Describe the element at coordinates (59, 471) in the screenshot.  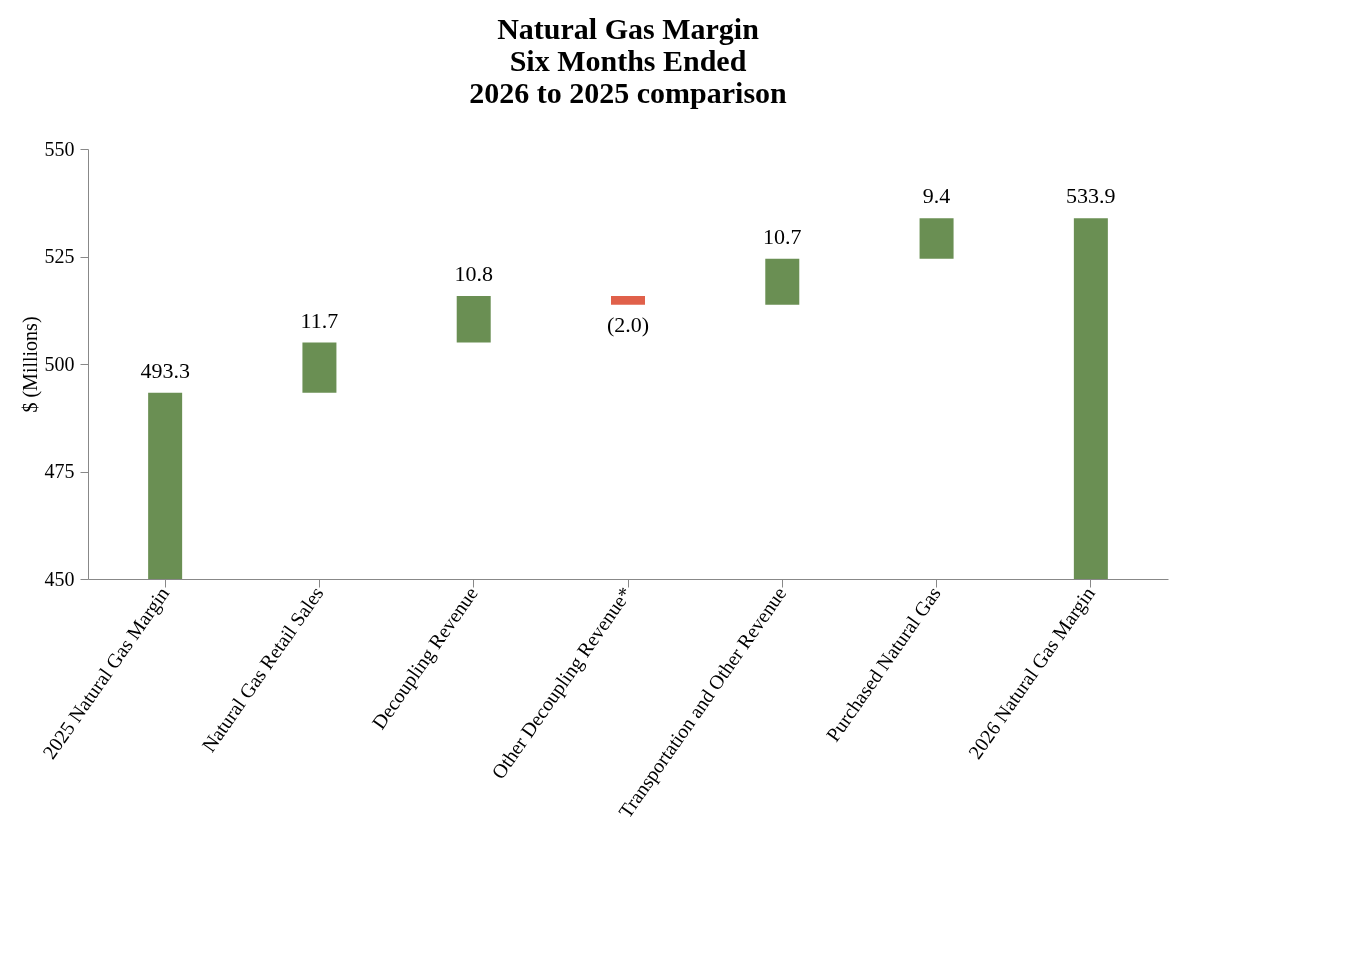
I see `y-tick-label: 475` at that location.